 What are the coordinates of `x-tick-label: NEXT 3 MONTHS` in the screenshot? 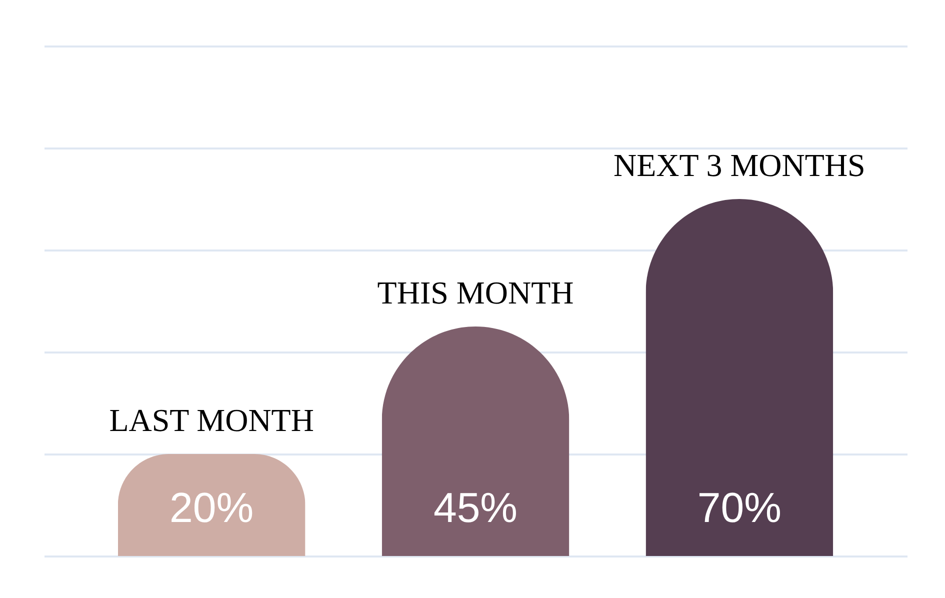 It's located at (739, 165).